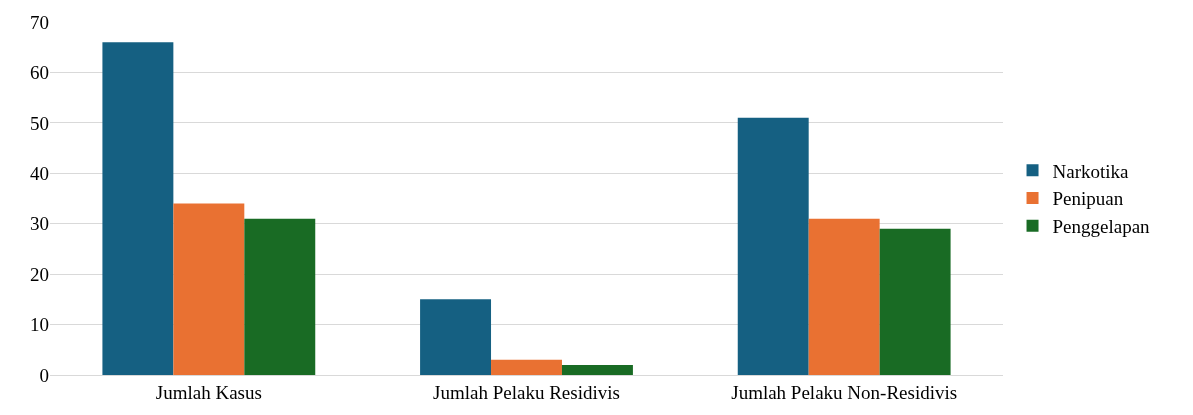 The image size is (1193, 415). I want to click on y-tick-label: 50, so click(39, 123).